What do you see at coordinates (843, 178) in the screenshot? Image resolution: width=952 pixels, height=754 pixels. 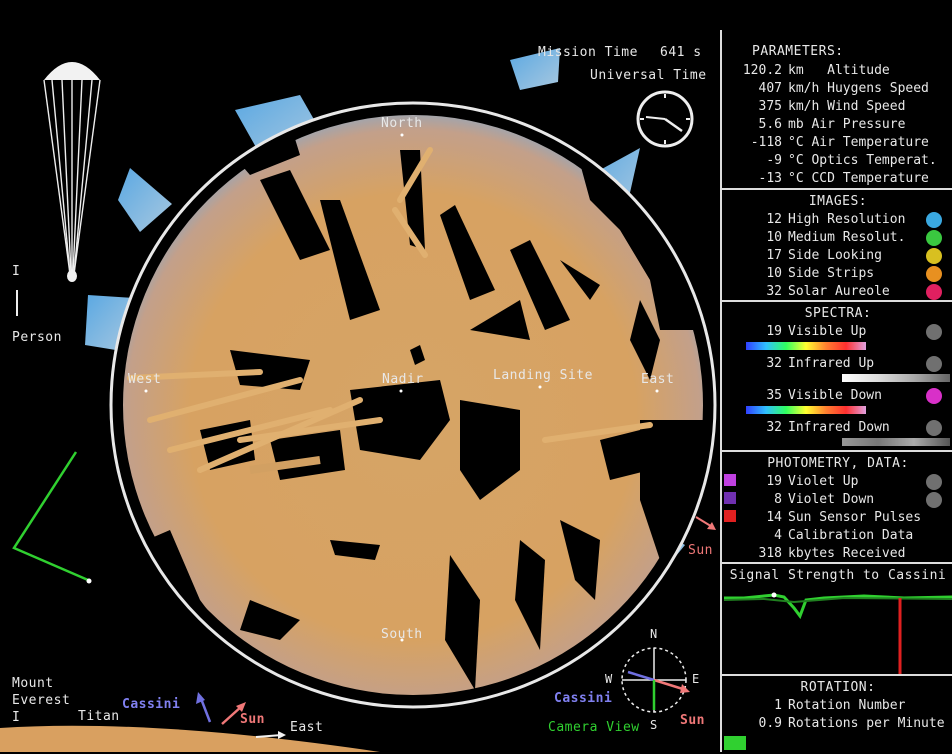 I see `param-row: -13 °C CCD Temperature` at bounding box center [843, 178].